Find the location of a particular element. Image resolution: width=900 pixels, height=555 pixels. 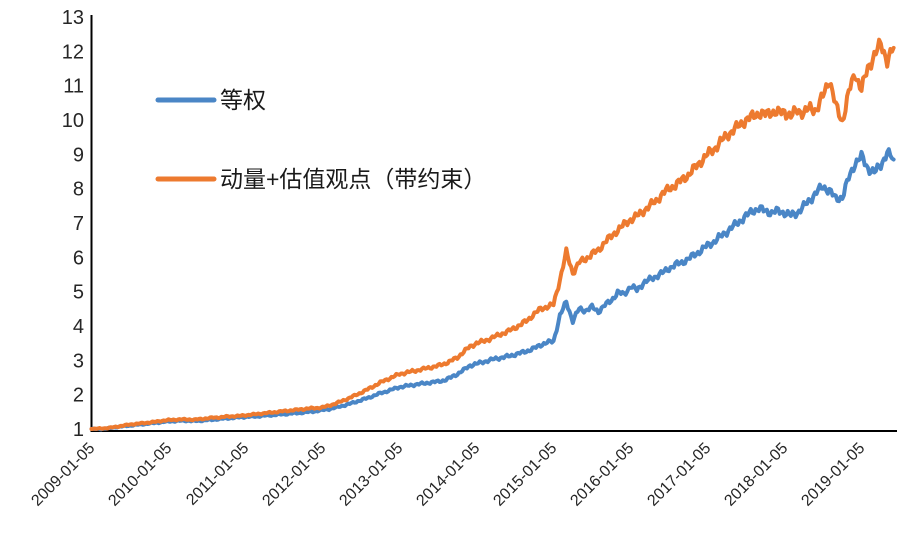

x-tick-label: 2017-01-05 is located at coordinates (679, 475).